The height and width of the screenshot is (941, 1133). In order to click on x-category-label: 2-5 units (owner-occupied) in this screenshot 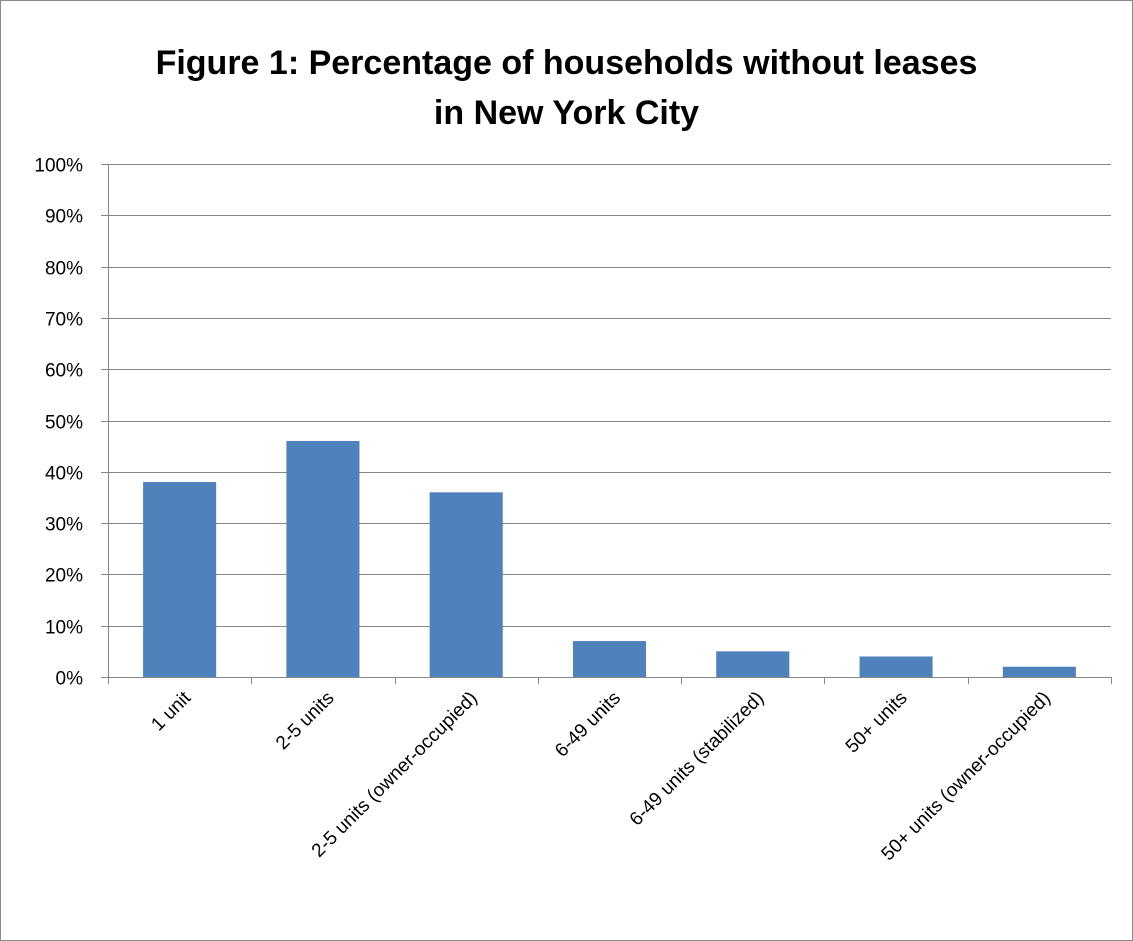, I will do `click(395, 775)`.